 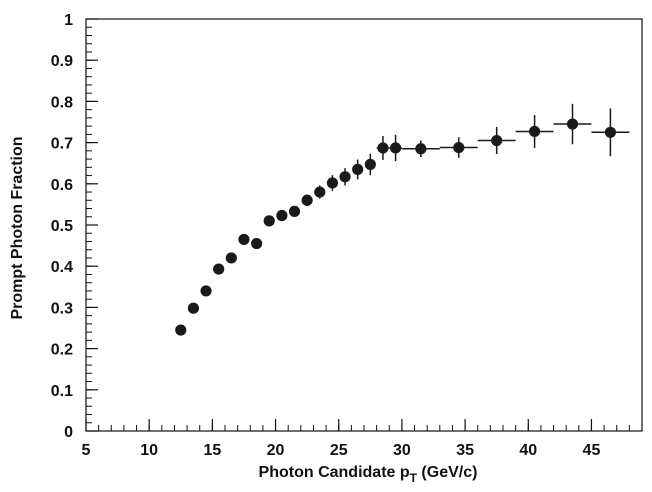 I want to click on x-axis-title-main: Photon Candidate p, so click(x=334, y=472).